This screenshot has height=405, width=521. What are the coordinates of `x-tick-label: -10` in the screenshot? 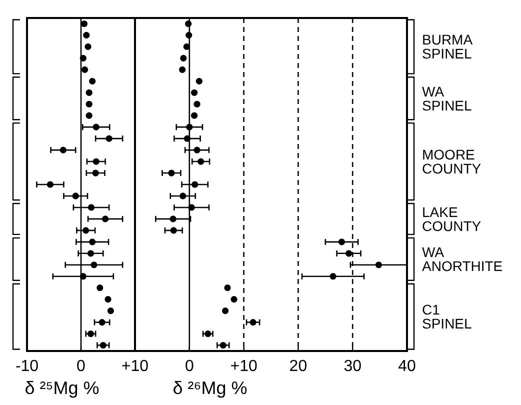 It's located at (27, 366).